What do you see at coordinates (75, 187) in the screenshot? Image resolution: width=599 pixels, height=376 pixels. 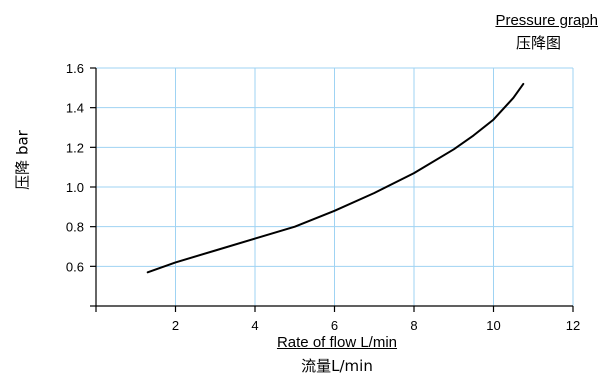 I see `y-tick-label: 1.0` at bounding box center [75, 187].